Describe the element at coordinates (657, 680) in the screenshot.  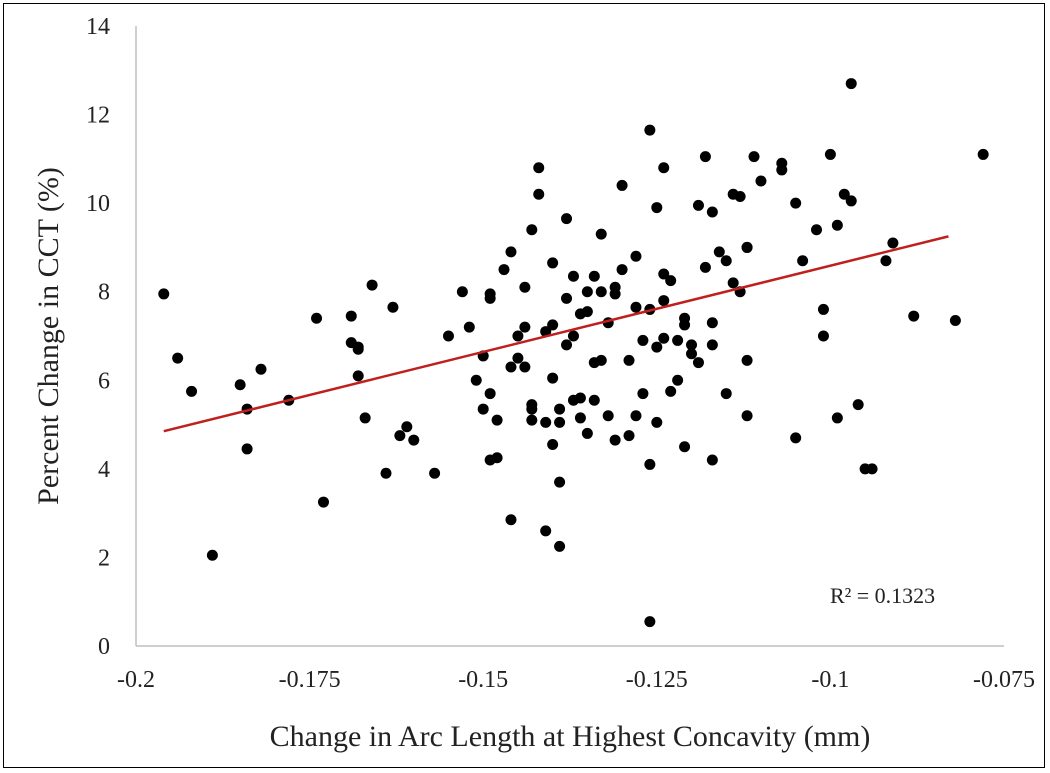
I see `x-tick-label: -0.125` at that location.